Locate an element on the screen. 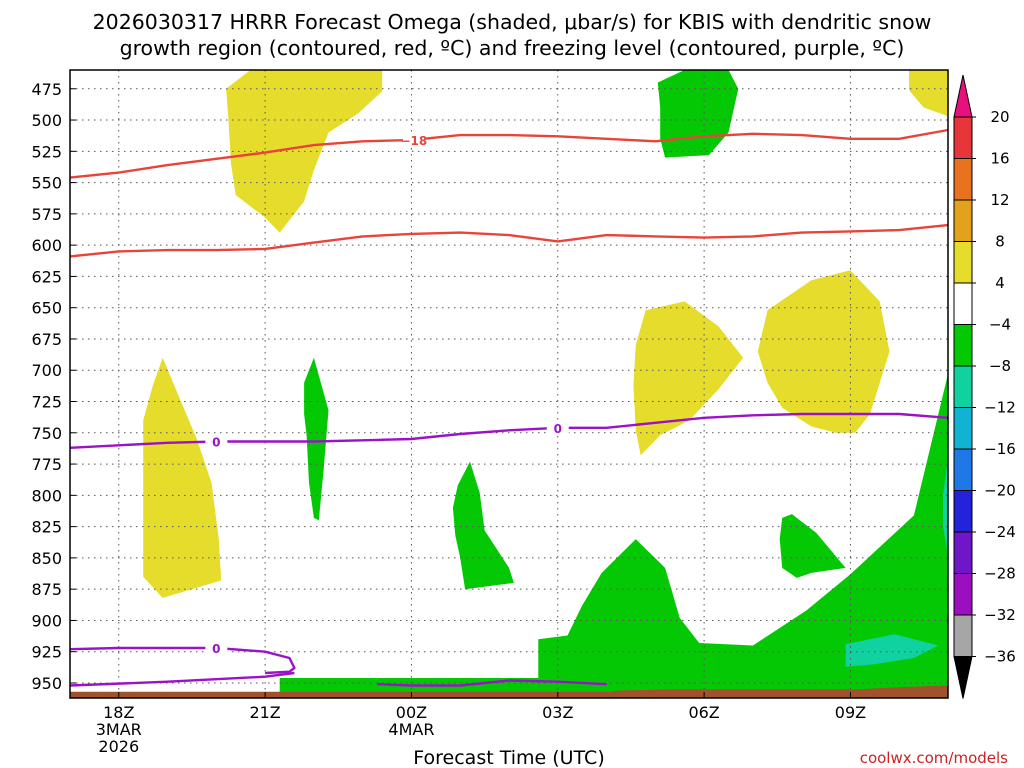  x-tick-label-13: 06Z is located at coordinates (703, 712).